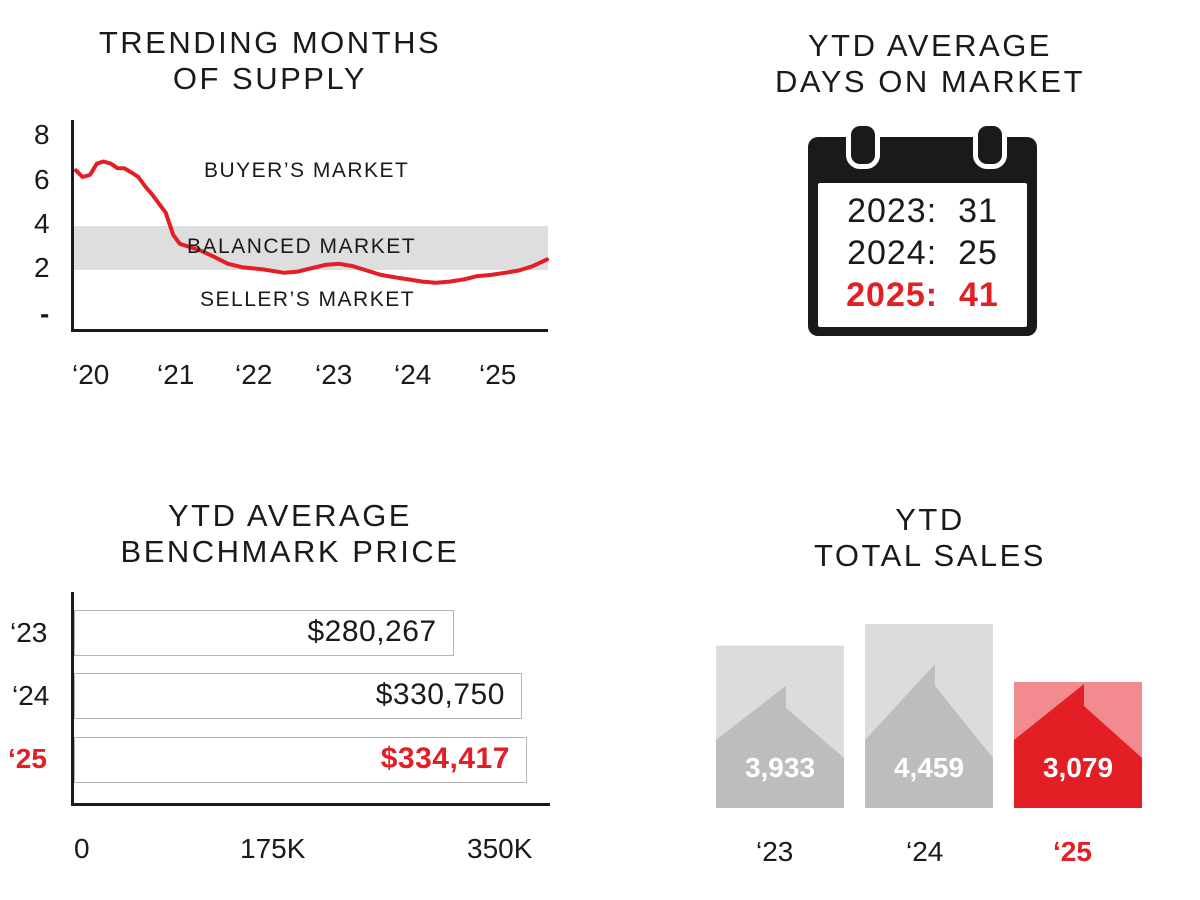 This screenshot has width=1200, height=900. Describe the element at coordinates (29, 632) in the screenshot. I see `benchmark-category-label: ‘23` at that location.